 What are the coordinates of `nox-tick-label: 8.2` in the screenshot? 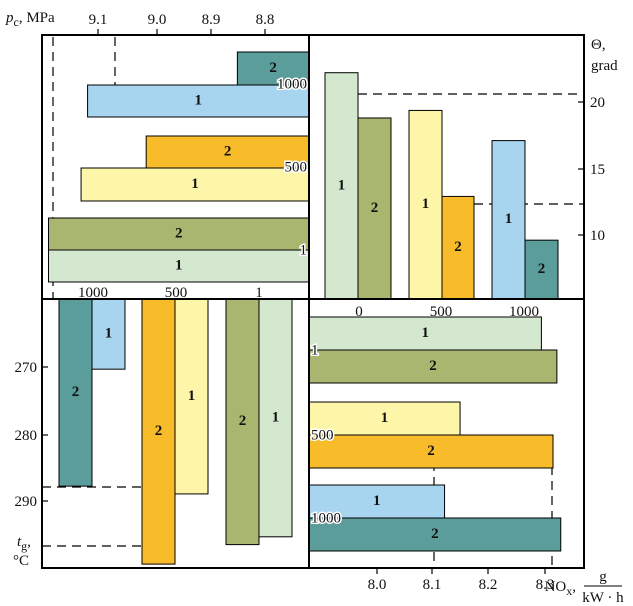 It's located at (488, 585).